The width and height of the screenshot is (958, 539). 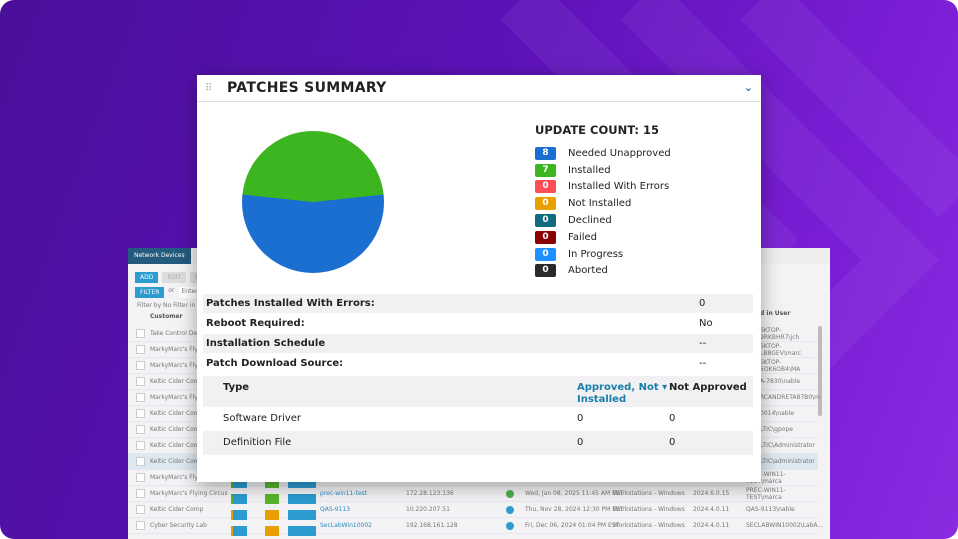 I want to click on info-value: --, so click(x=703, y=343).